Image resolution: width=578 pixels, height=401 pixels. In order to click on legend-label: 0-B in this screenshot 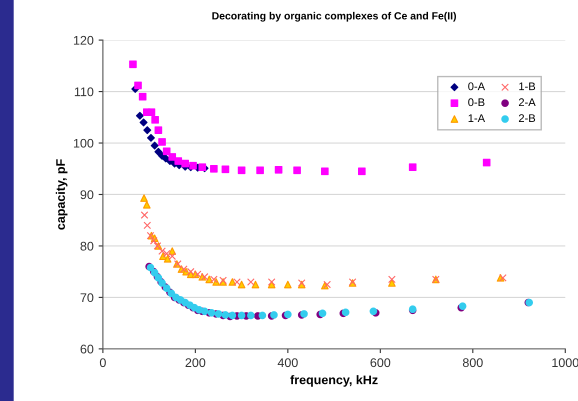, I will do `click(476, 102)`.